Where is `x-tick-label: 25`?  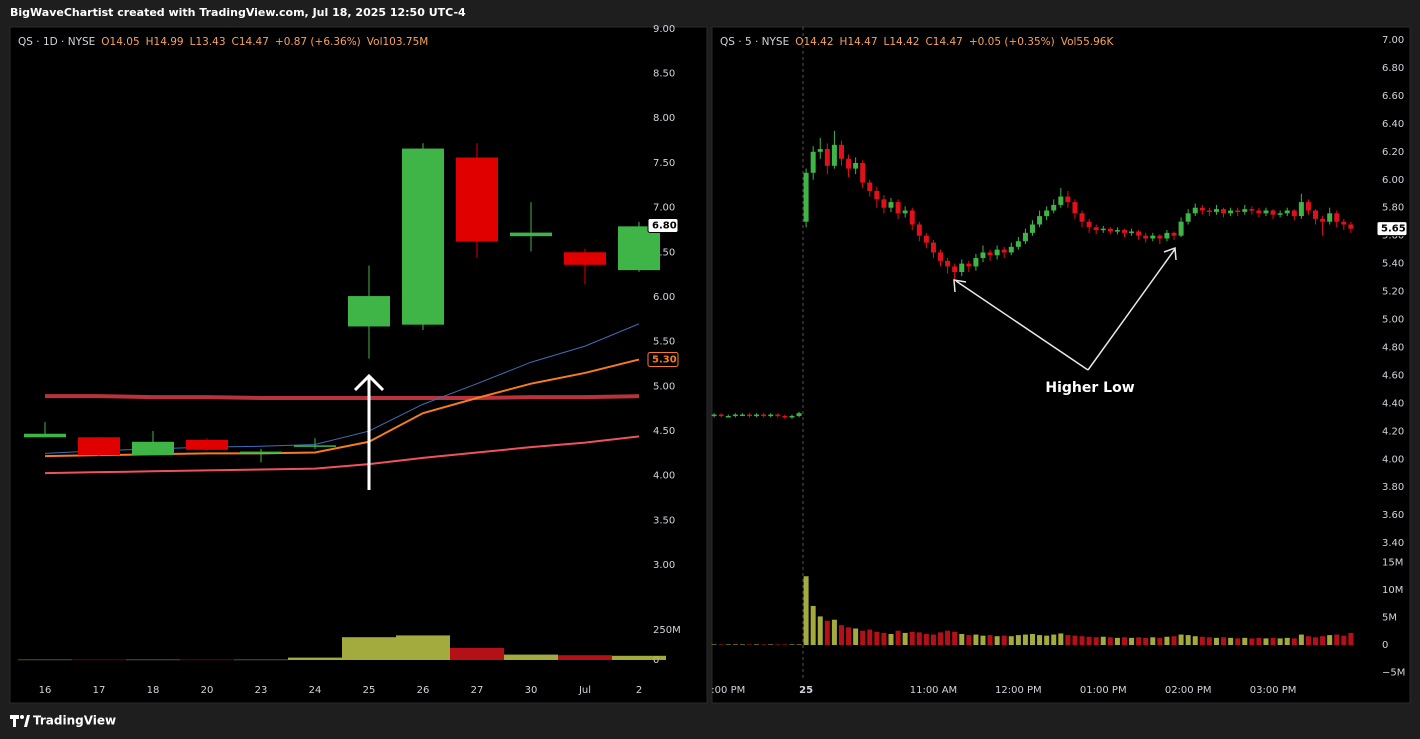 x-tick-label: 25 is located at coordinates (369, 690).